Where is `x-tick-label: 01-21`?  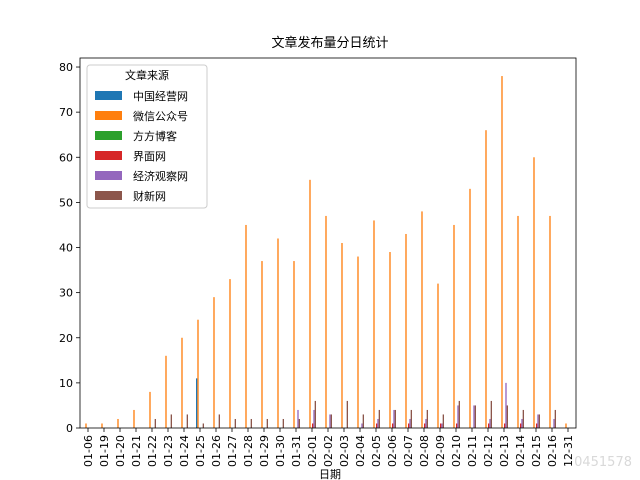
x-tick-label: 01-21 is located at coordinates (136, 451).